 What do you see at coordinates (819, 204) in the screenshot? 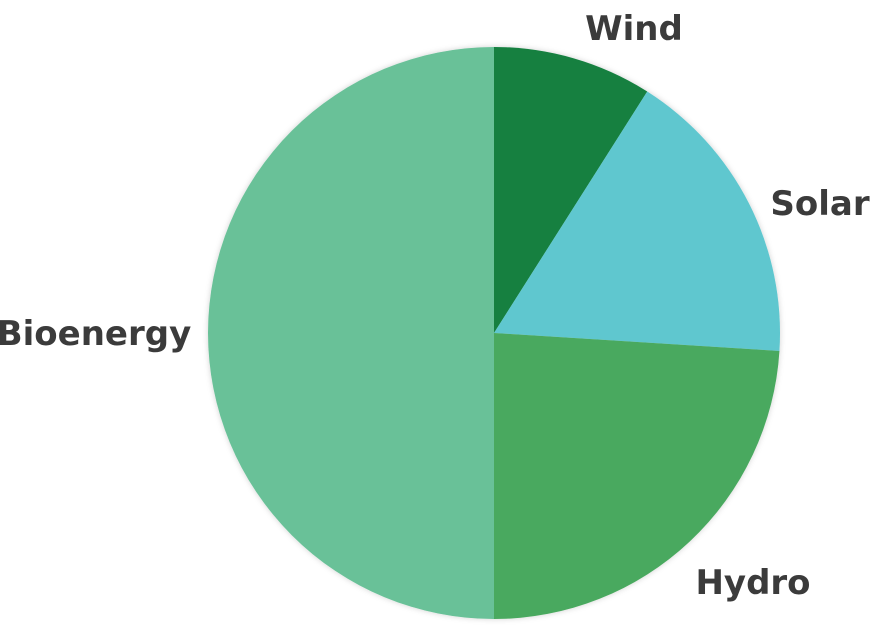
I see `pie-label-solar: Solar` at bounding box center [819, 204].